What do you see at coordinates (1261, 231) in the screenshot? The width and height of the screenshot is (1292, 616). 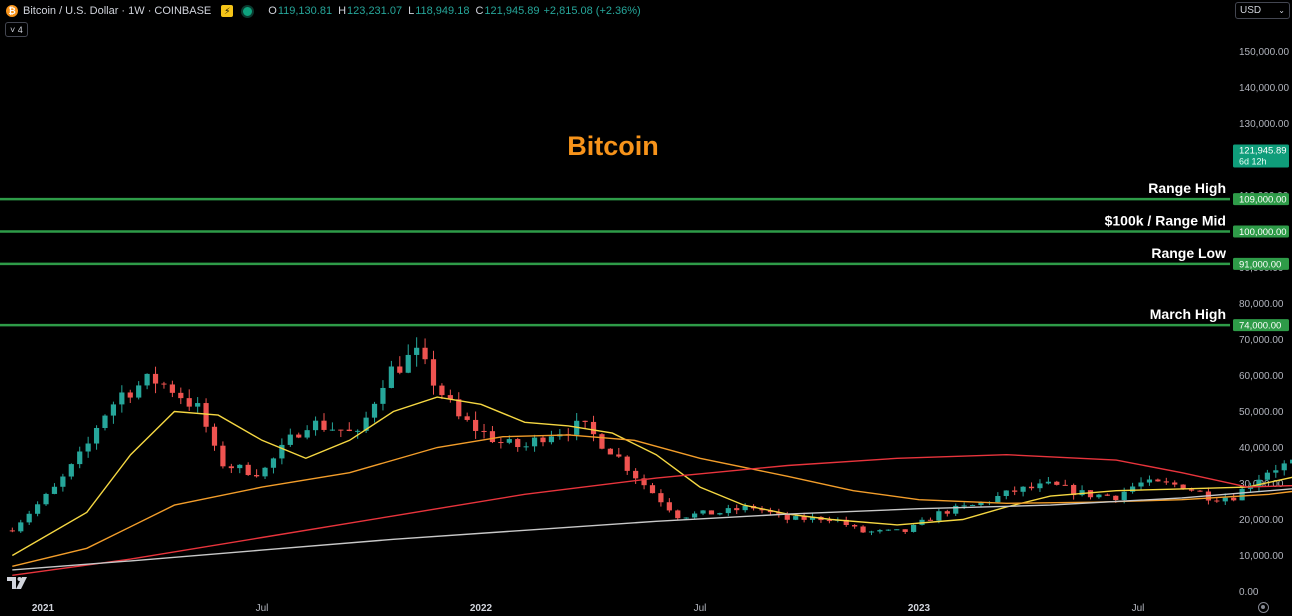 I see `level-price-tag` at bounding box center [1261, 231].